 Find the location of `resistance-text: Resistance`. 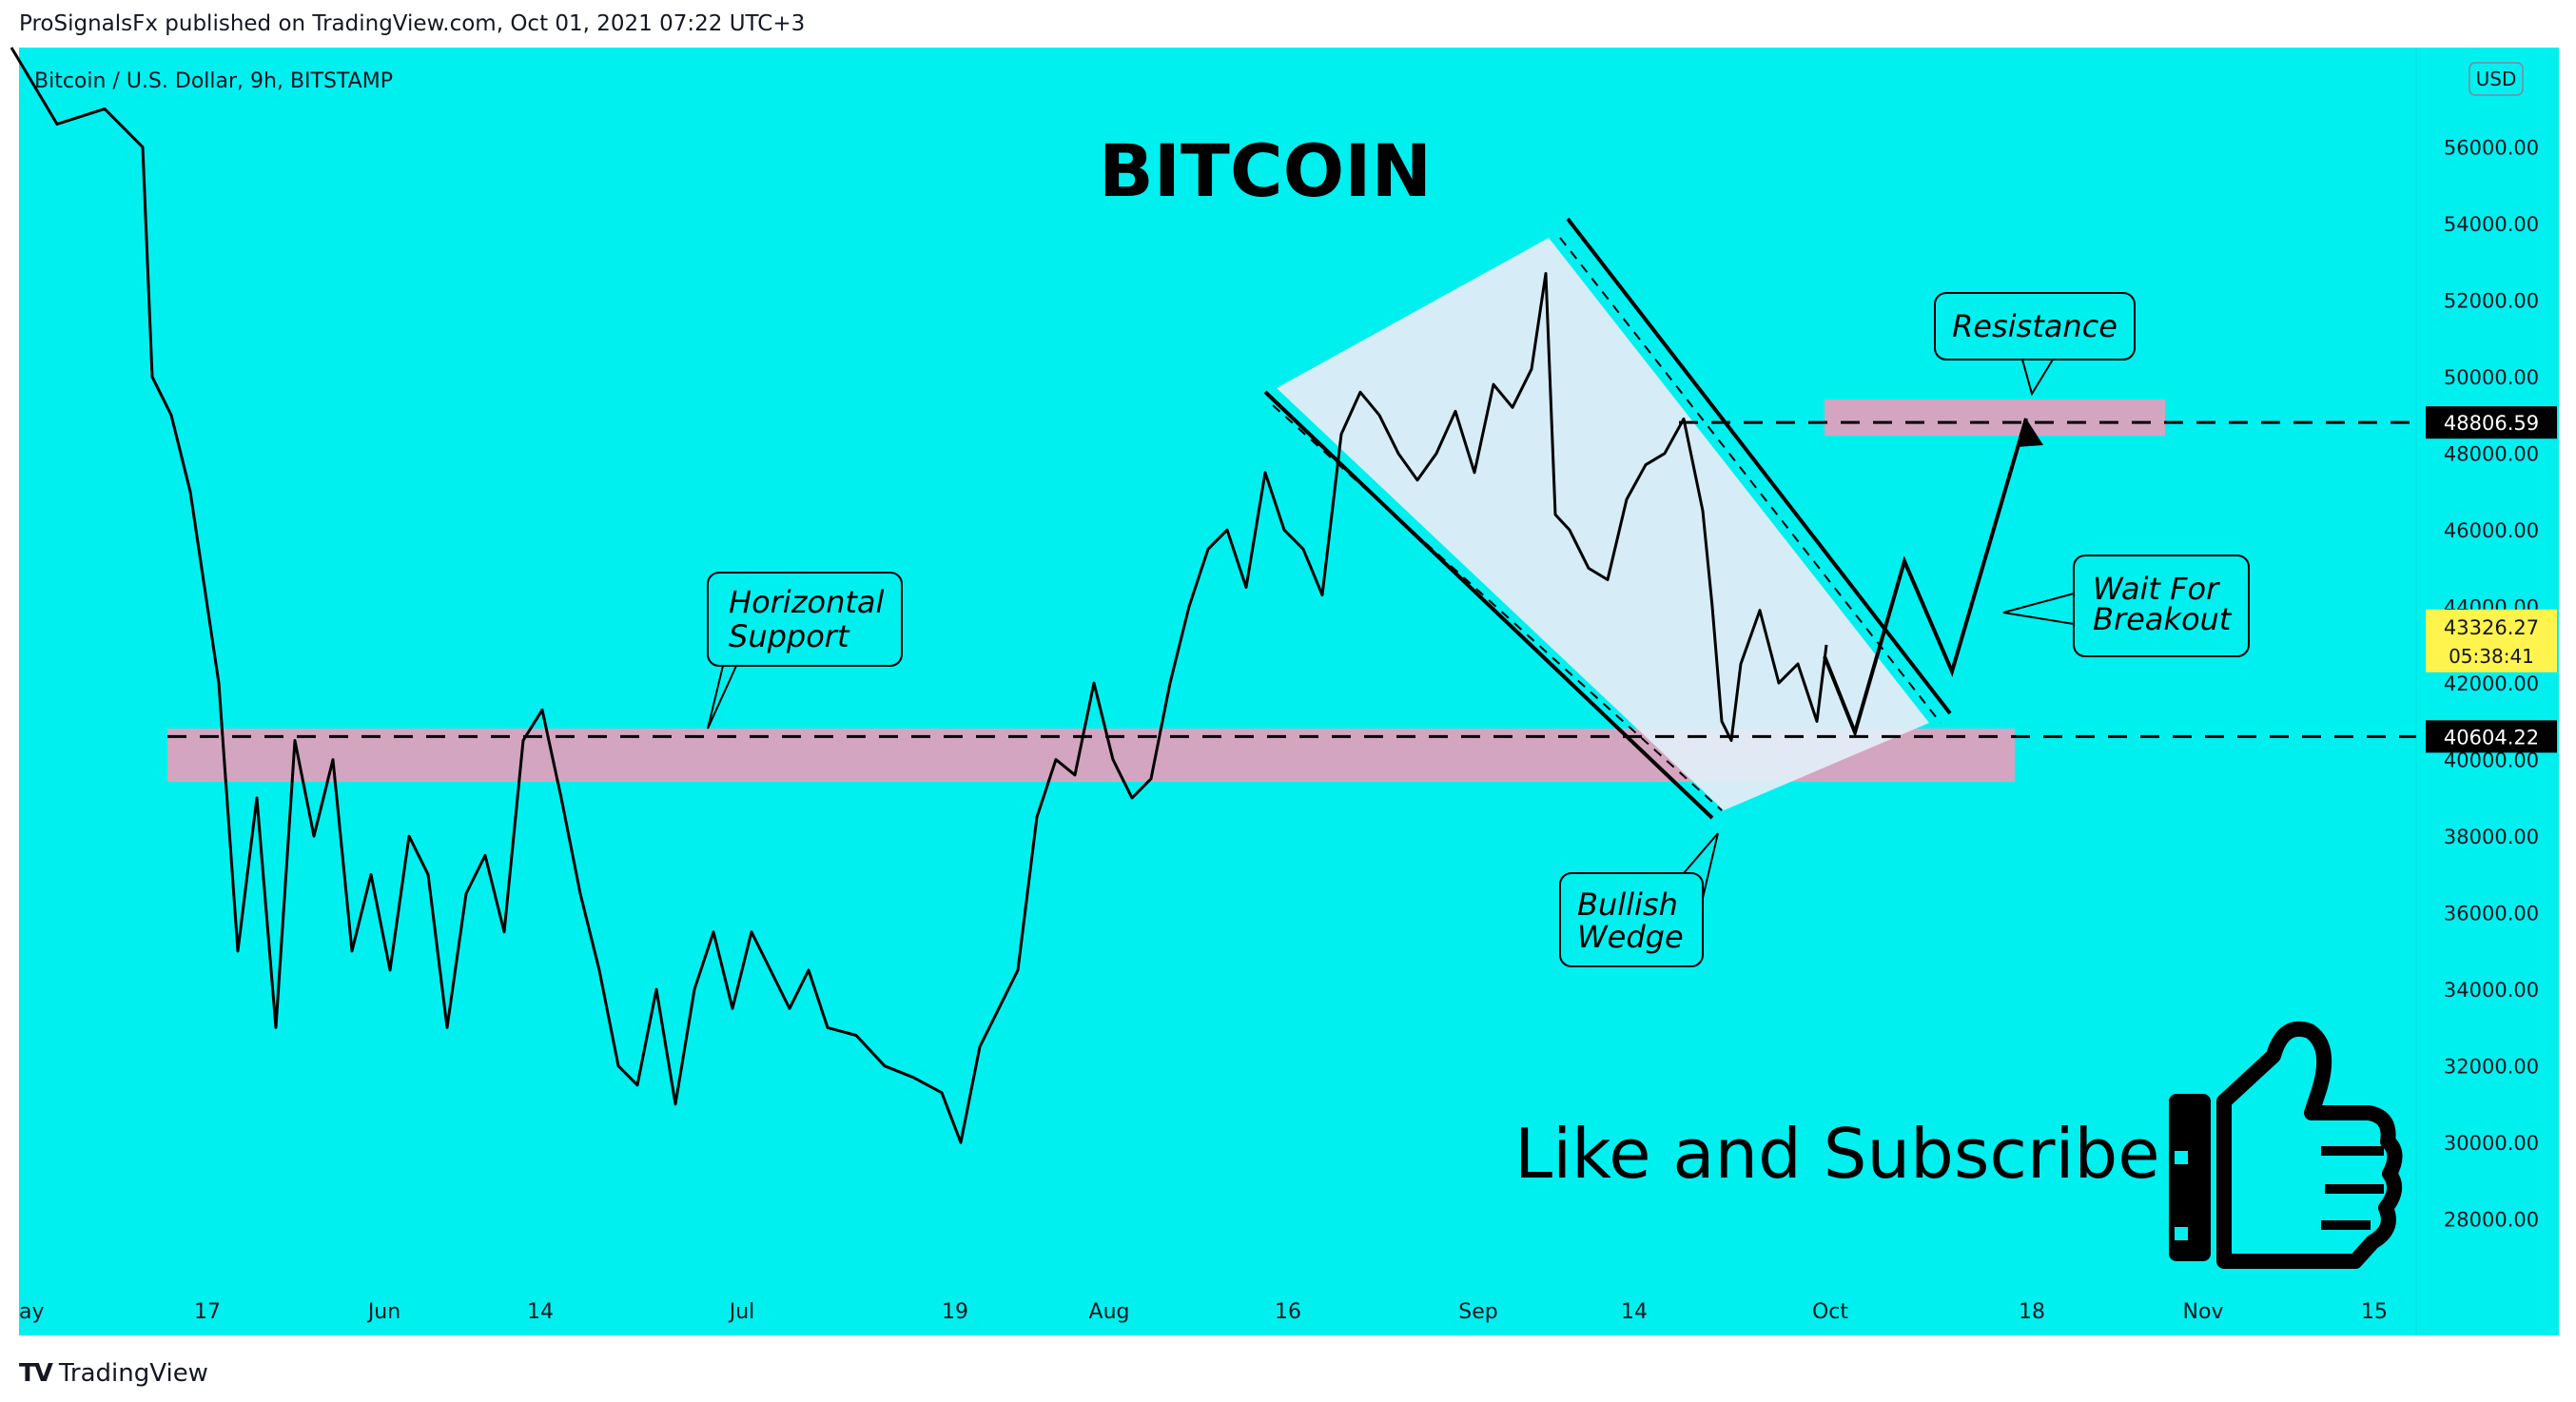

resistance-text: Resistance is located at coordinates (2035, 326).